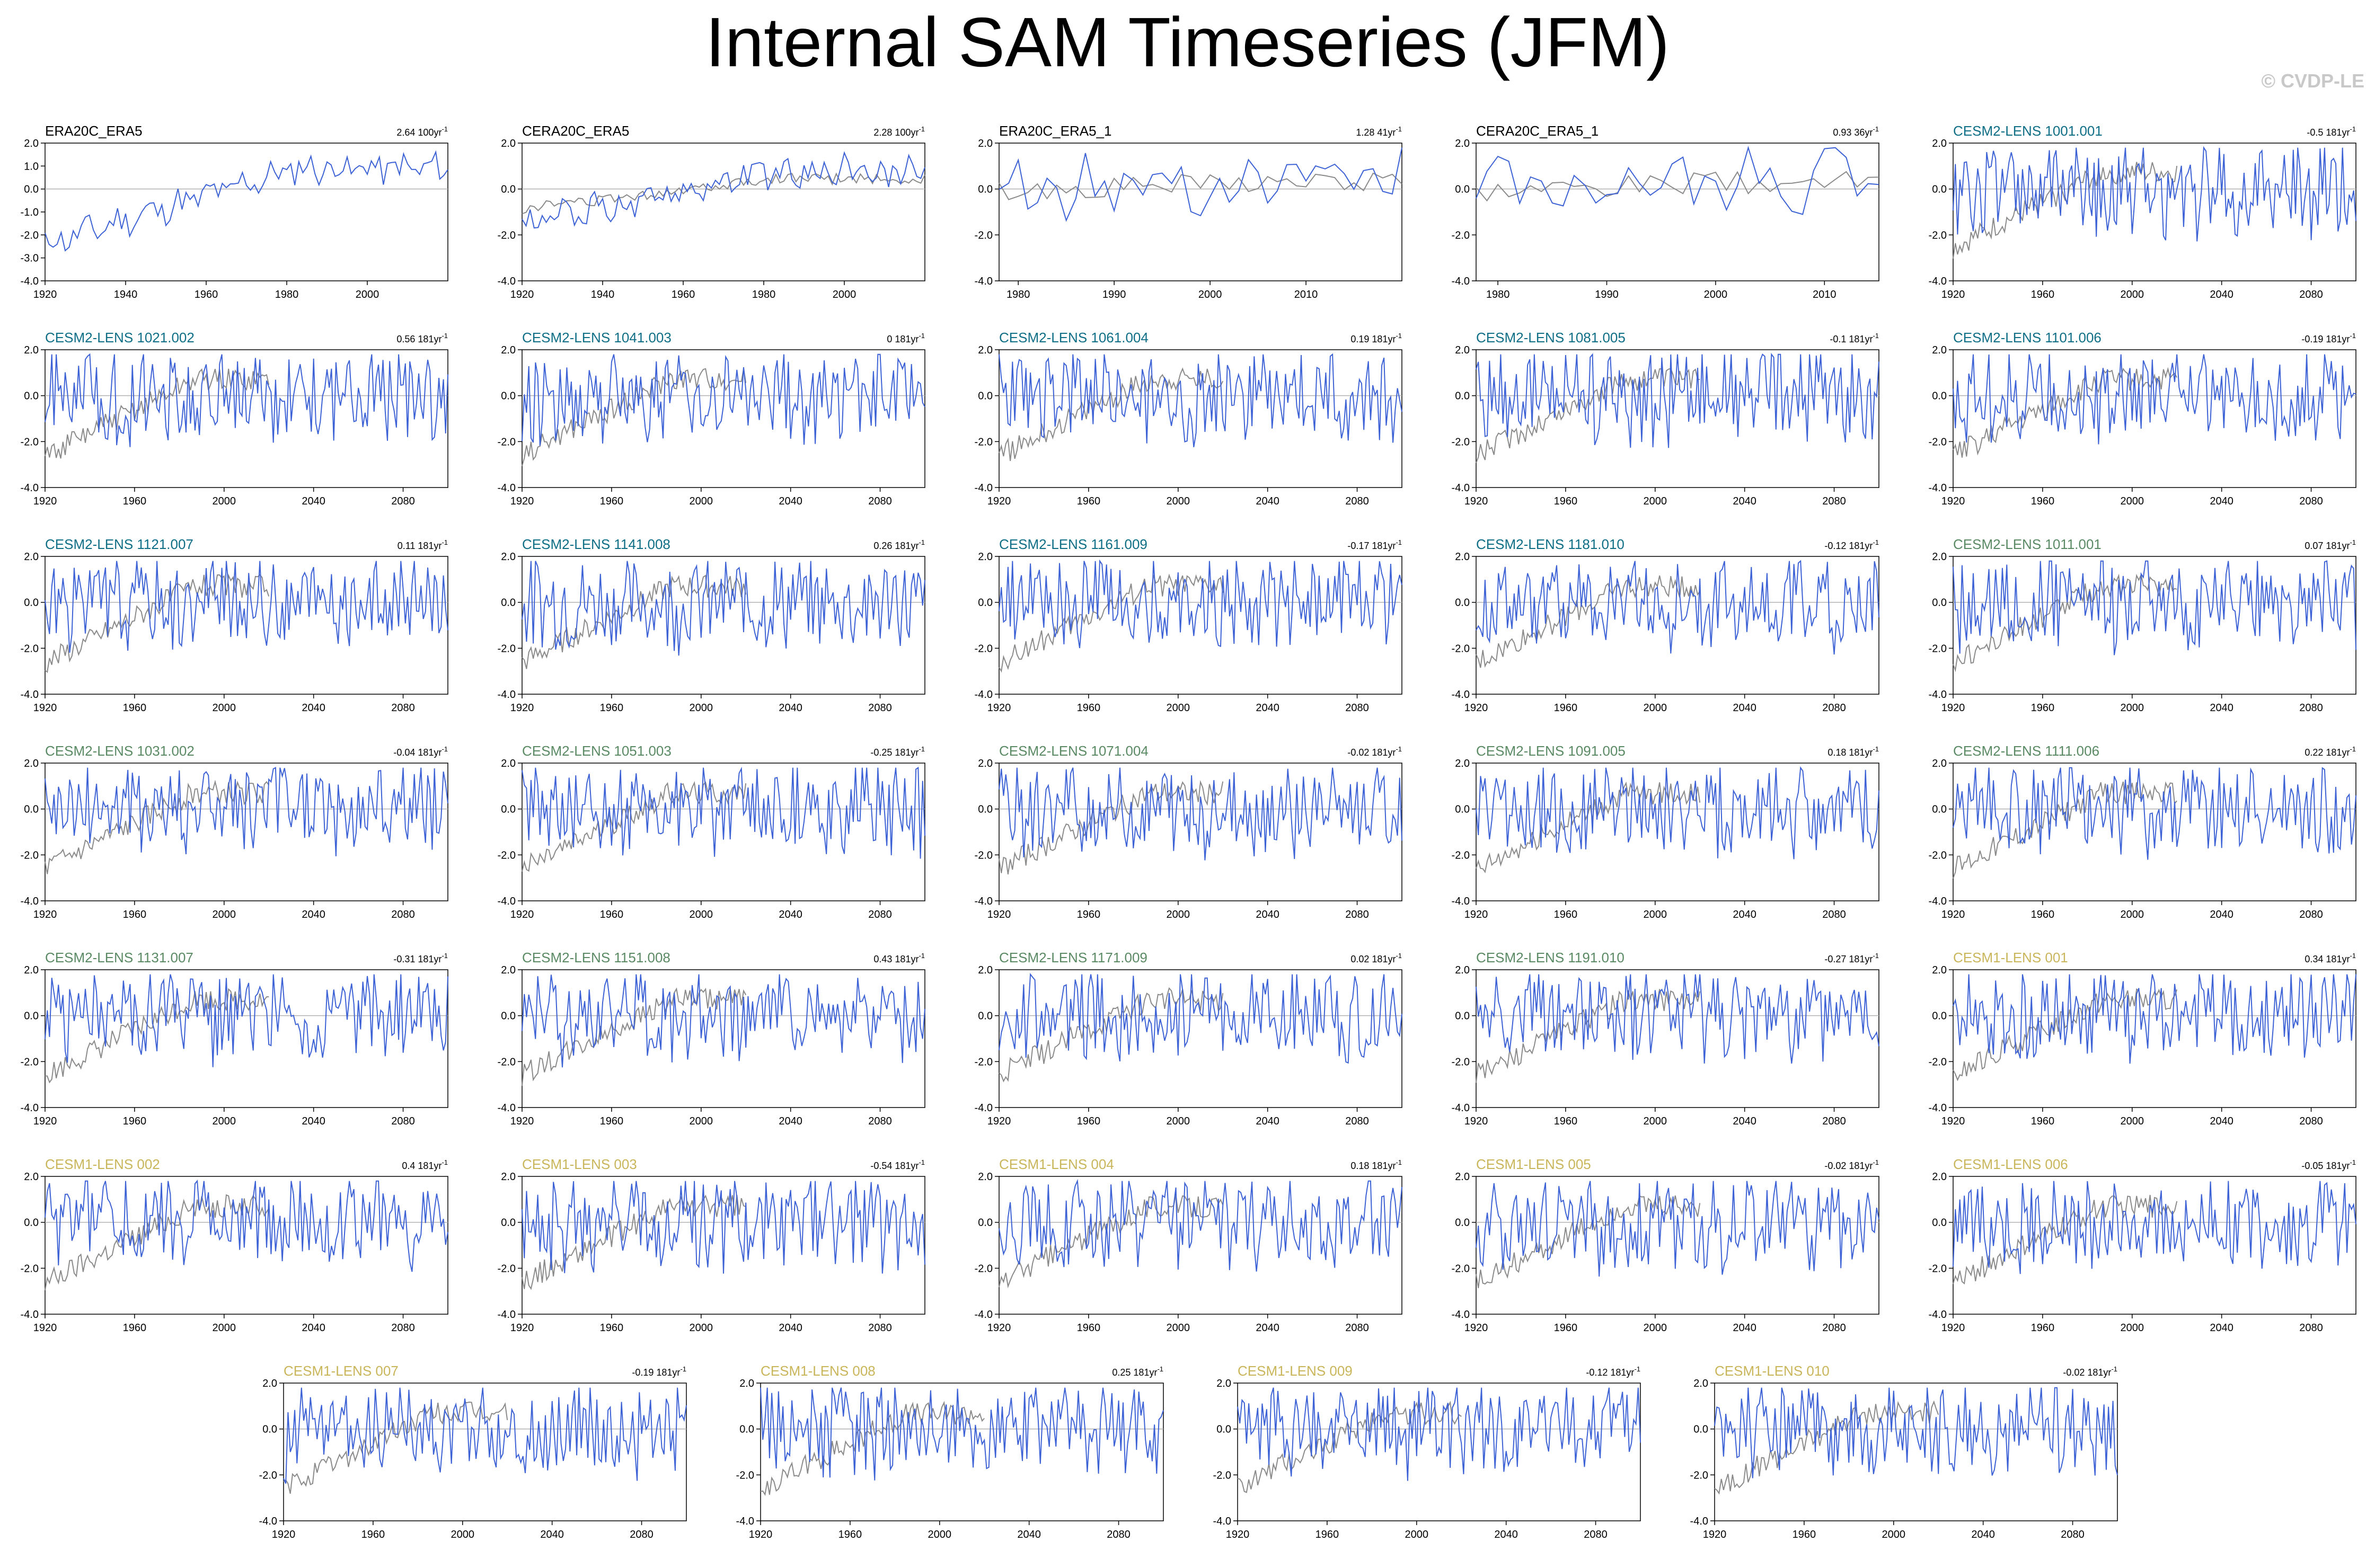 The width and height of the screenshot is (2375, 1568). What do you see at coordinates (1073, 957) in the screenshot?
I see `panel-title: CESM2-LENS 1171.009` at bounding box center [1073, 957].